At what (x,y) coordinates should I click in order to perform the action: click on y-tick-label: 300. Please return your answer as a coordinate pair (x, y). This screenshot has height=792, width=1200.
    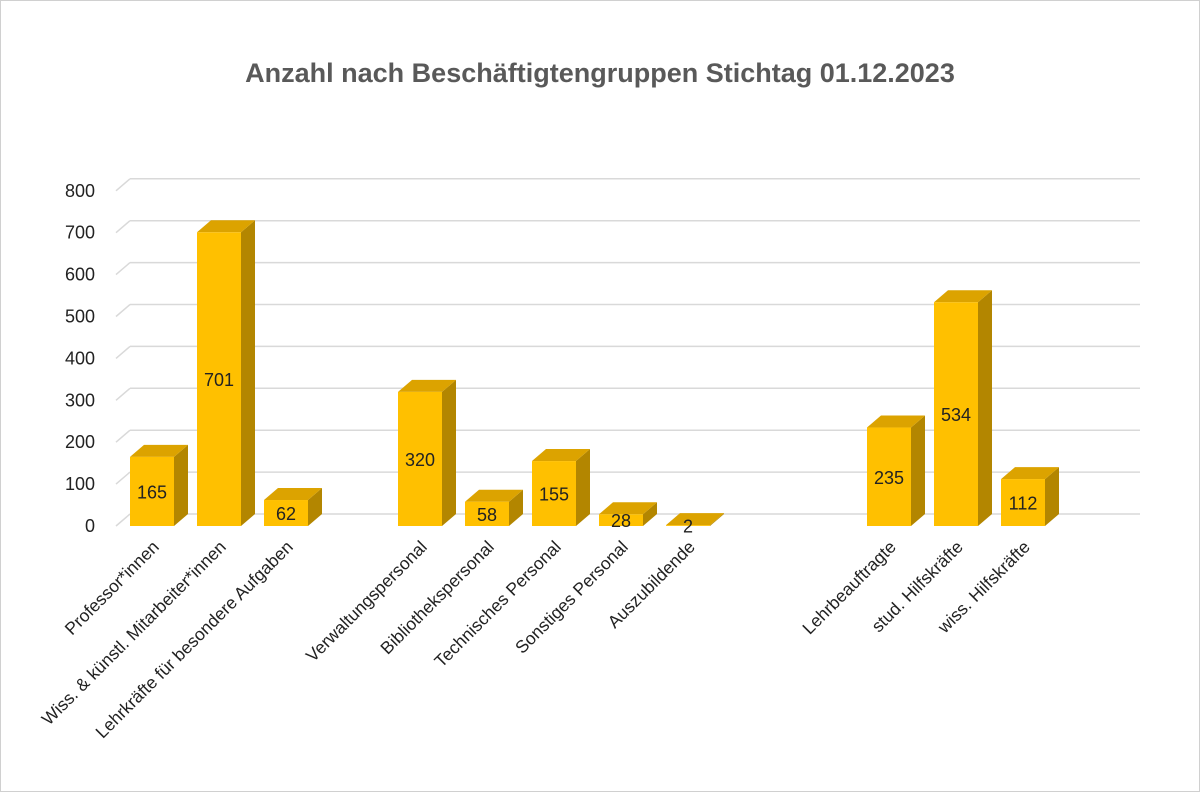
    Looking at the image, I should click on (80, 400).